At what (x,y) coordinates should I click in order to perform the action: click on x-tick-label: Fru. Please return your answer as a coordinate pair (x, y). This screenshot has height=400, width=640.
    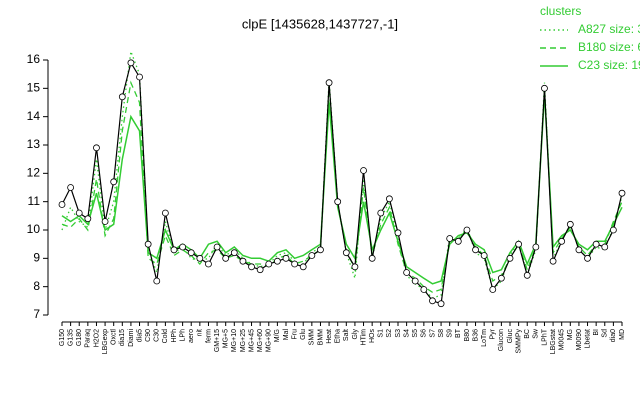
    Looking at the image, I should click on (294, 334).